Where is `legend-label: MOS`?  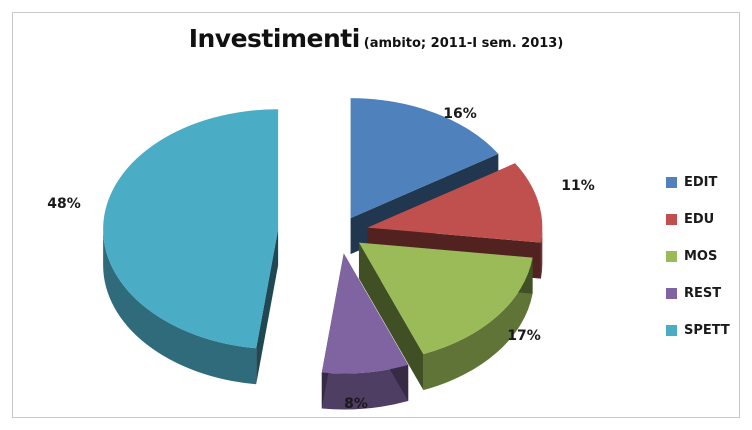
legend-label: MOS is located at coordinates (701, 256).